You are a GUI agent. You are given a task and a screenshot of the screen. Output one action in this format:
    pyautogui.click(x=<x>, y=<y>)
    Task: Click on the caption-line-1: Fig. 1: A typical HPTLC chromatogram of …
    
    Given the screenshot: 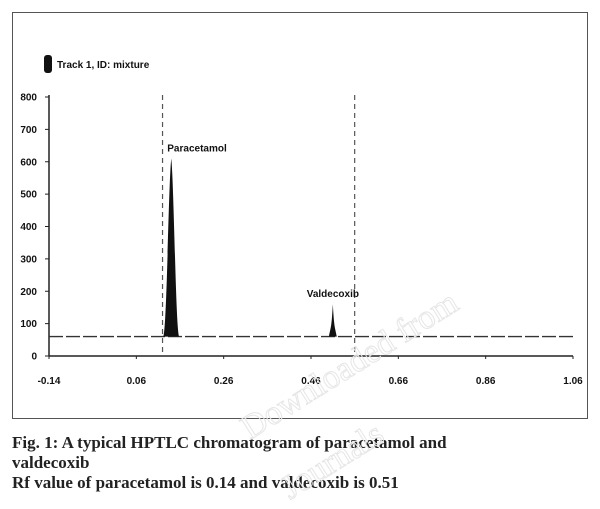 What is the action you would take?
    pyautogui.click(x=229, y=442)
    